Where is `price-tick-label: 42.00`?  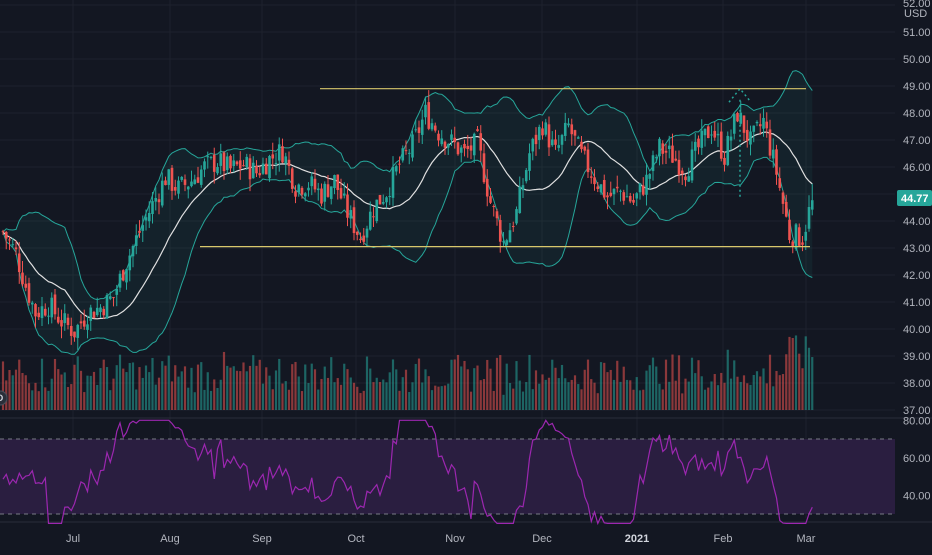
price-tick-label: 42.00 is located at coordinates (917, 276).